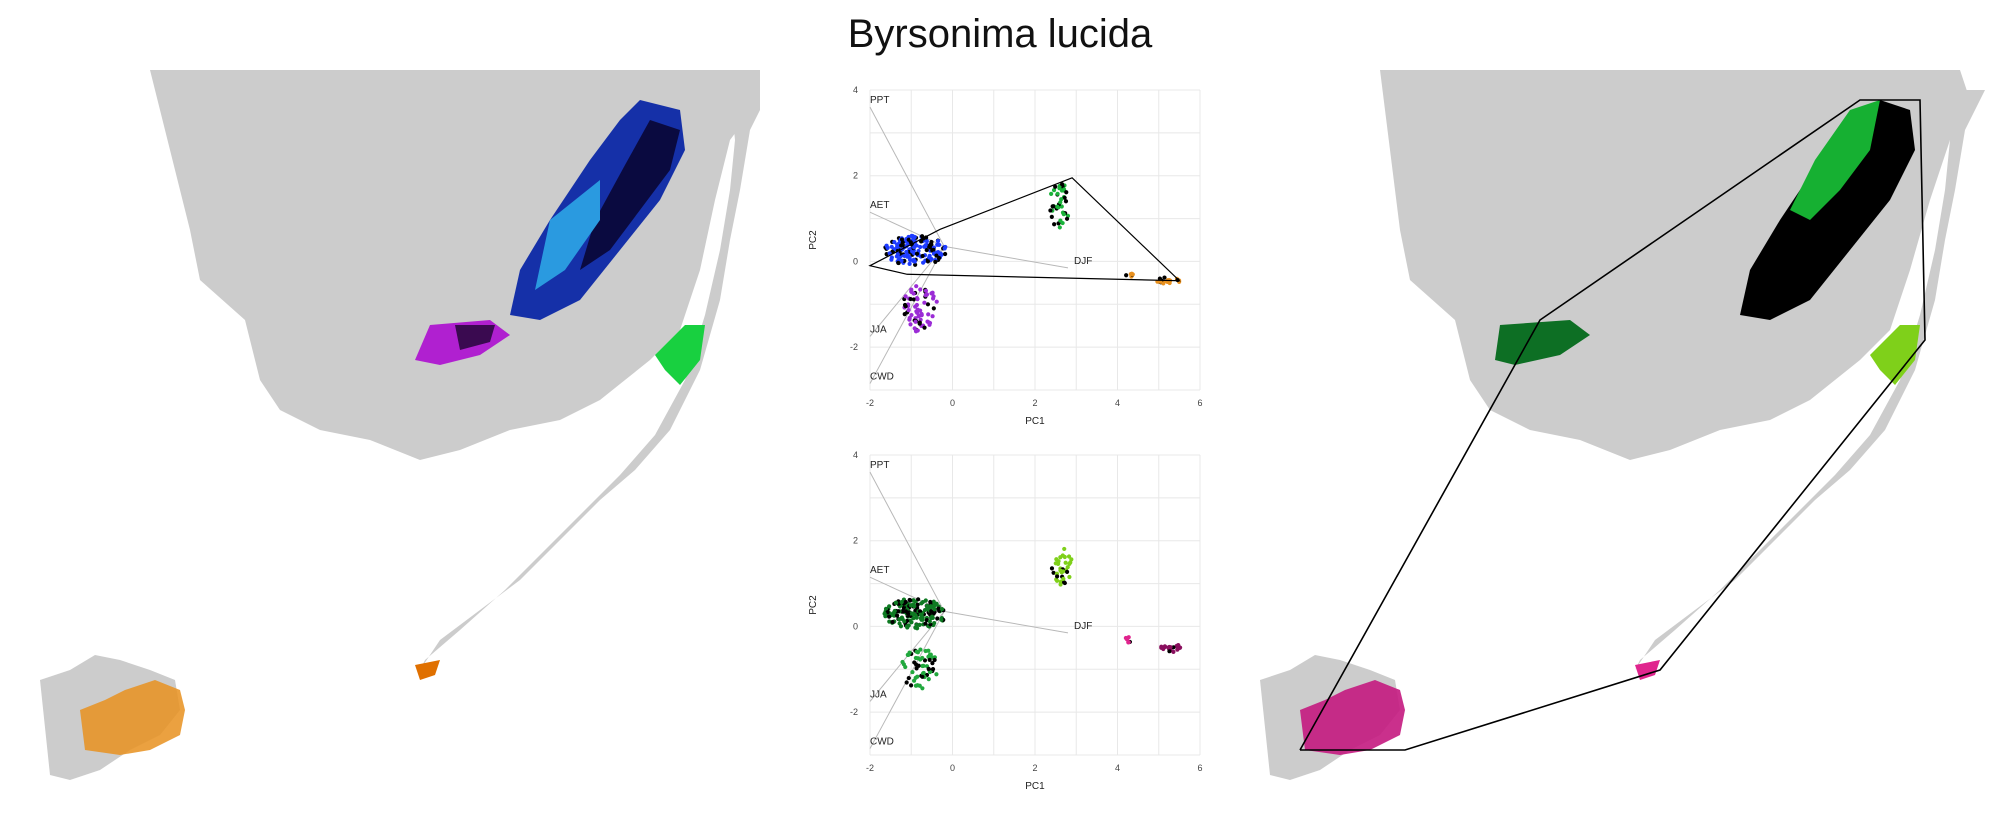 This screenshot has height=815, width=2000. Describe the element at coordinates (952, 403) in the screenshot. I see `x-tick-label: 0` at that location.